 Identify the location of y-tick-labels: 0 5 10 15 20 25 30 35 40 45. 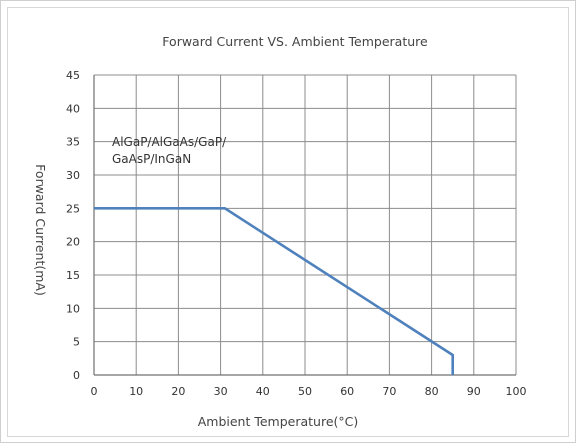
(73, 225).